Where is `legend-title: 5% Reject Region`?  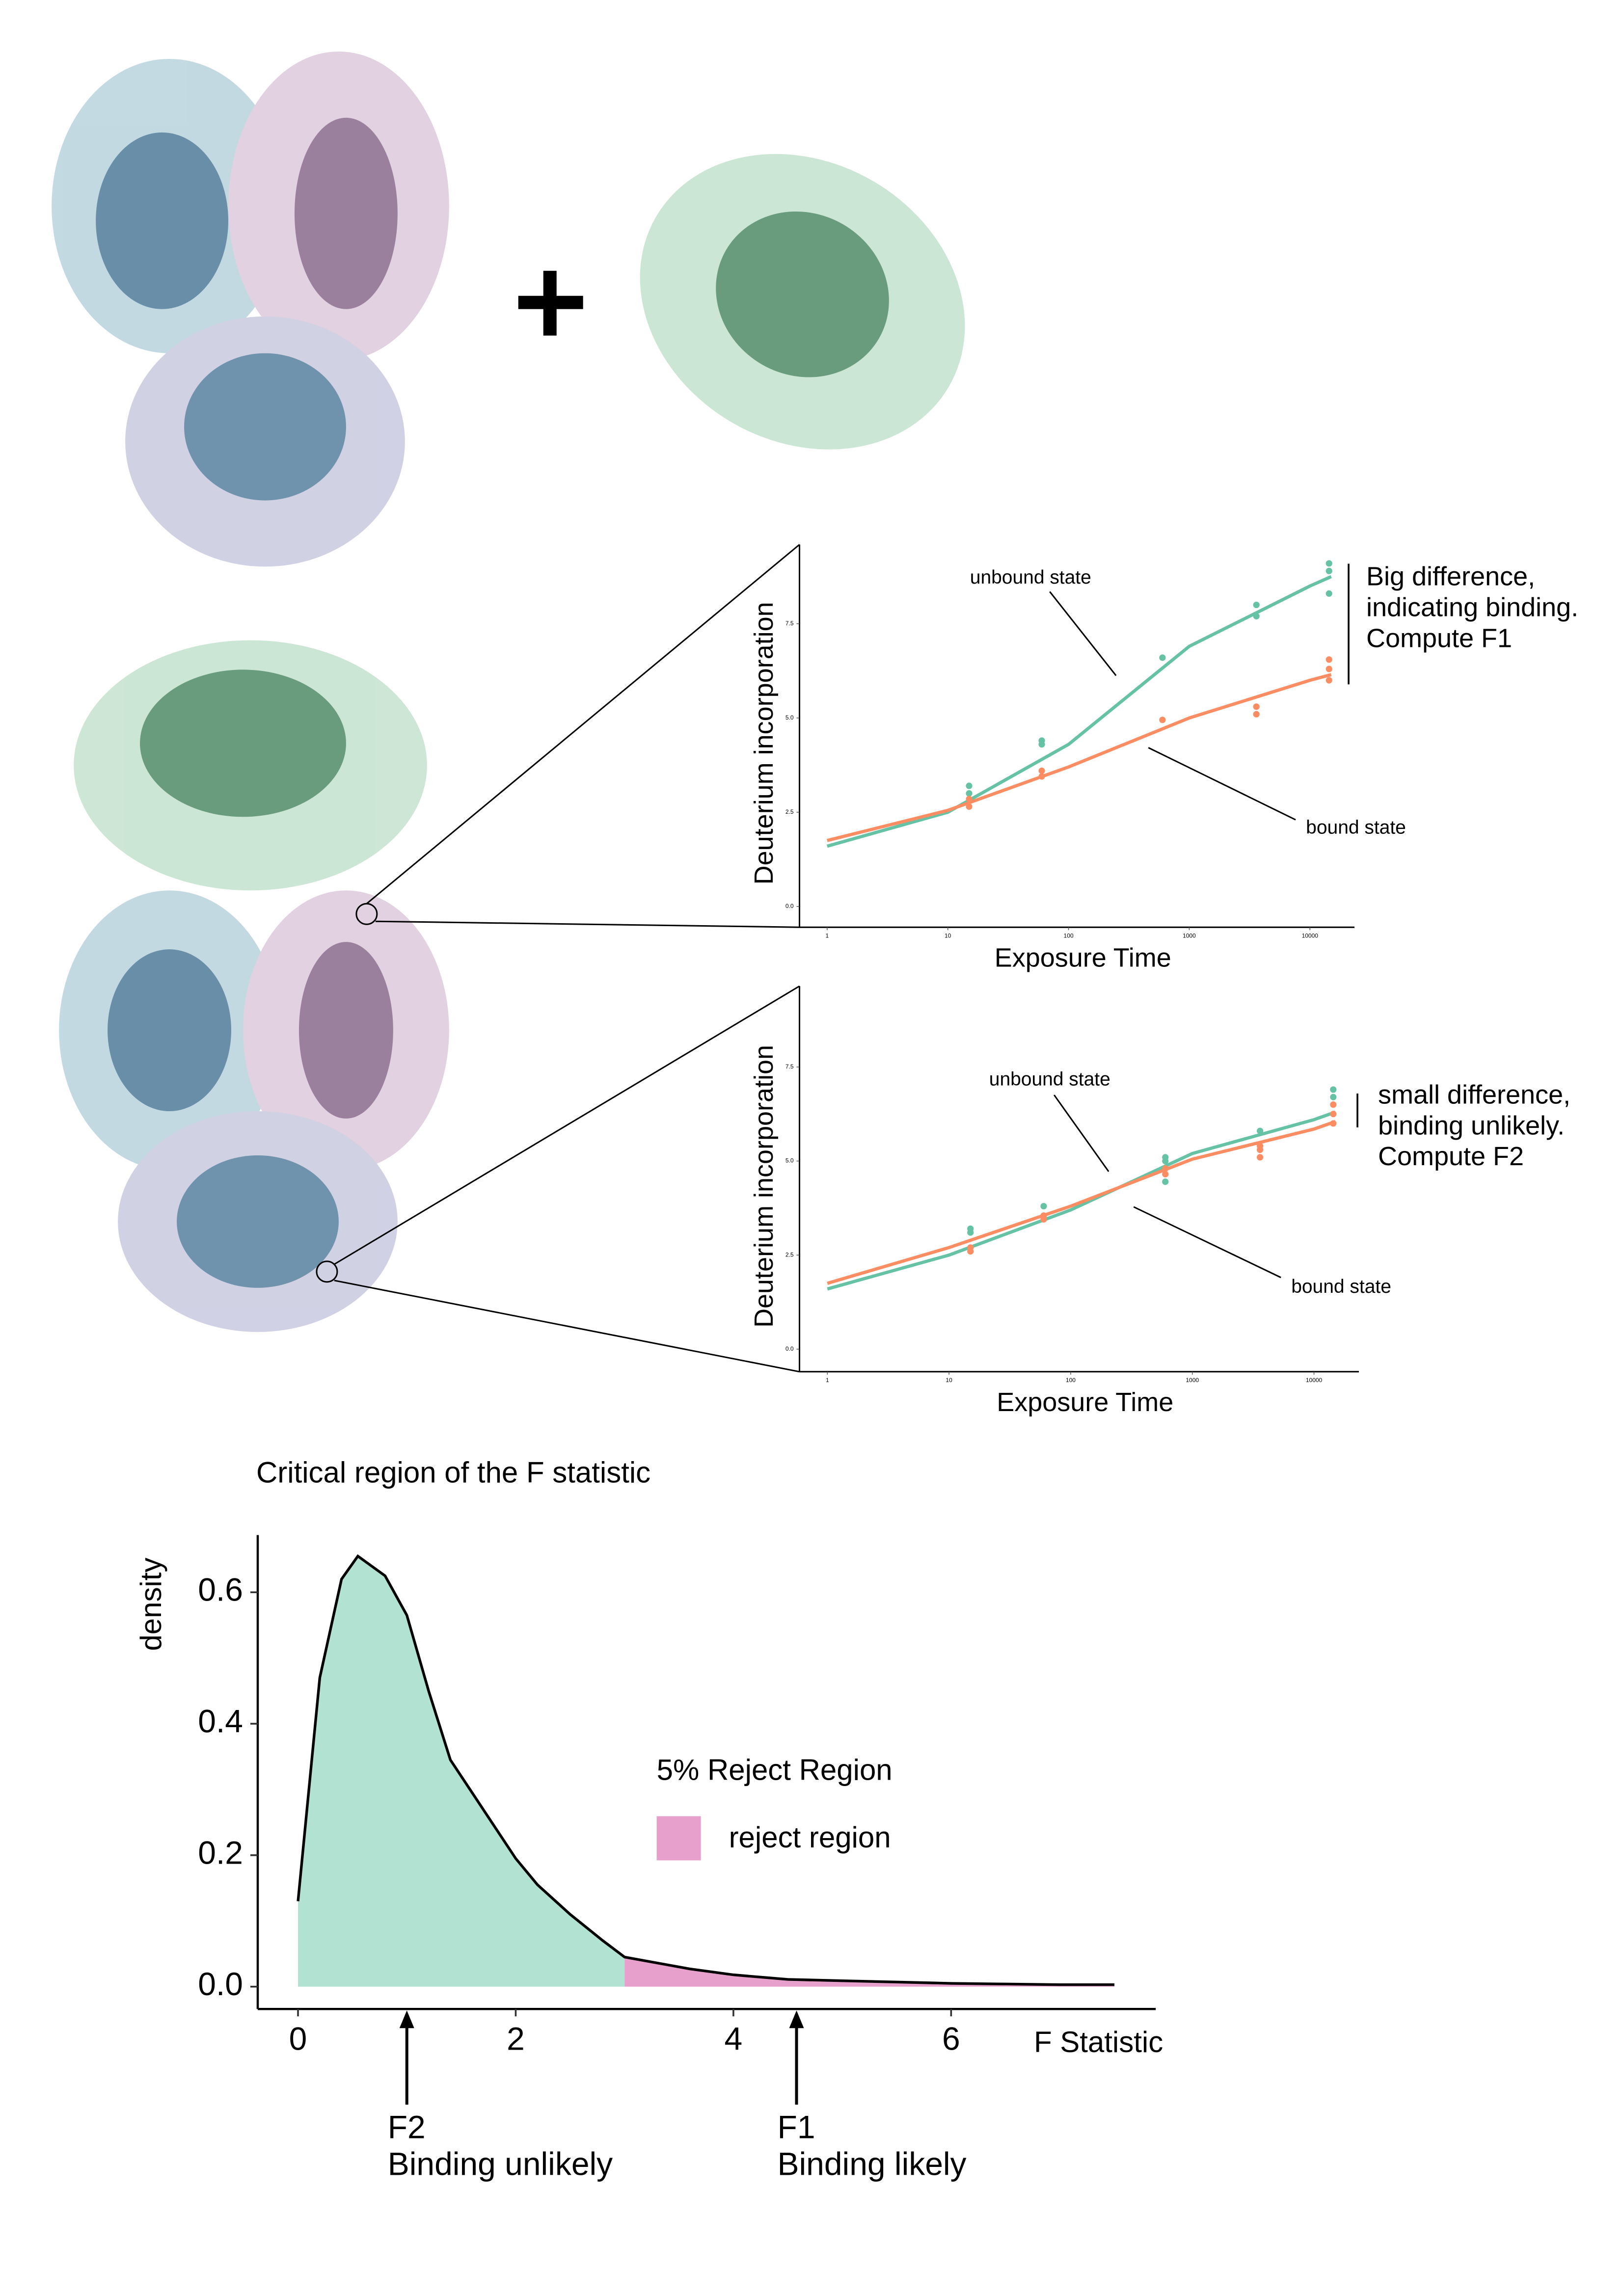 legend-title: 5% Reject Region is located at coordinates (775, 1769).